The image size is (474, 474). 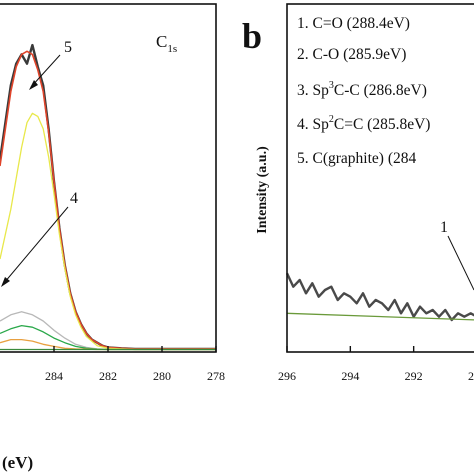 I want to click on panel-a-annotation-4-arrowhead, so click(x=5, y=282).